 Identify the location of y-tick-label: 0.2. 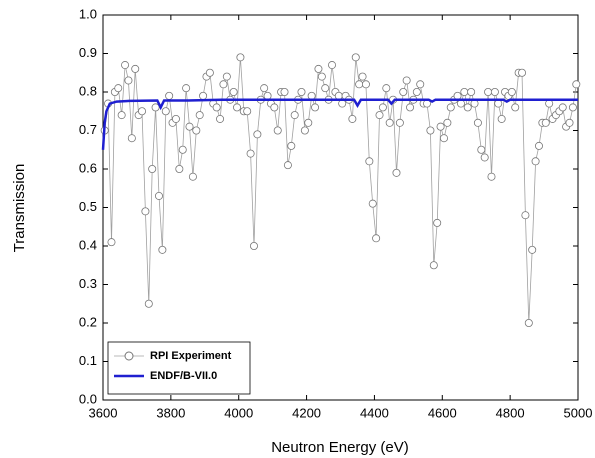
(88, 321).